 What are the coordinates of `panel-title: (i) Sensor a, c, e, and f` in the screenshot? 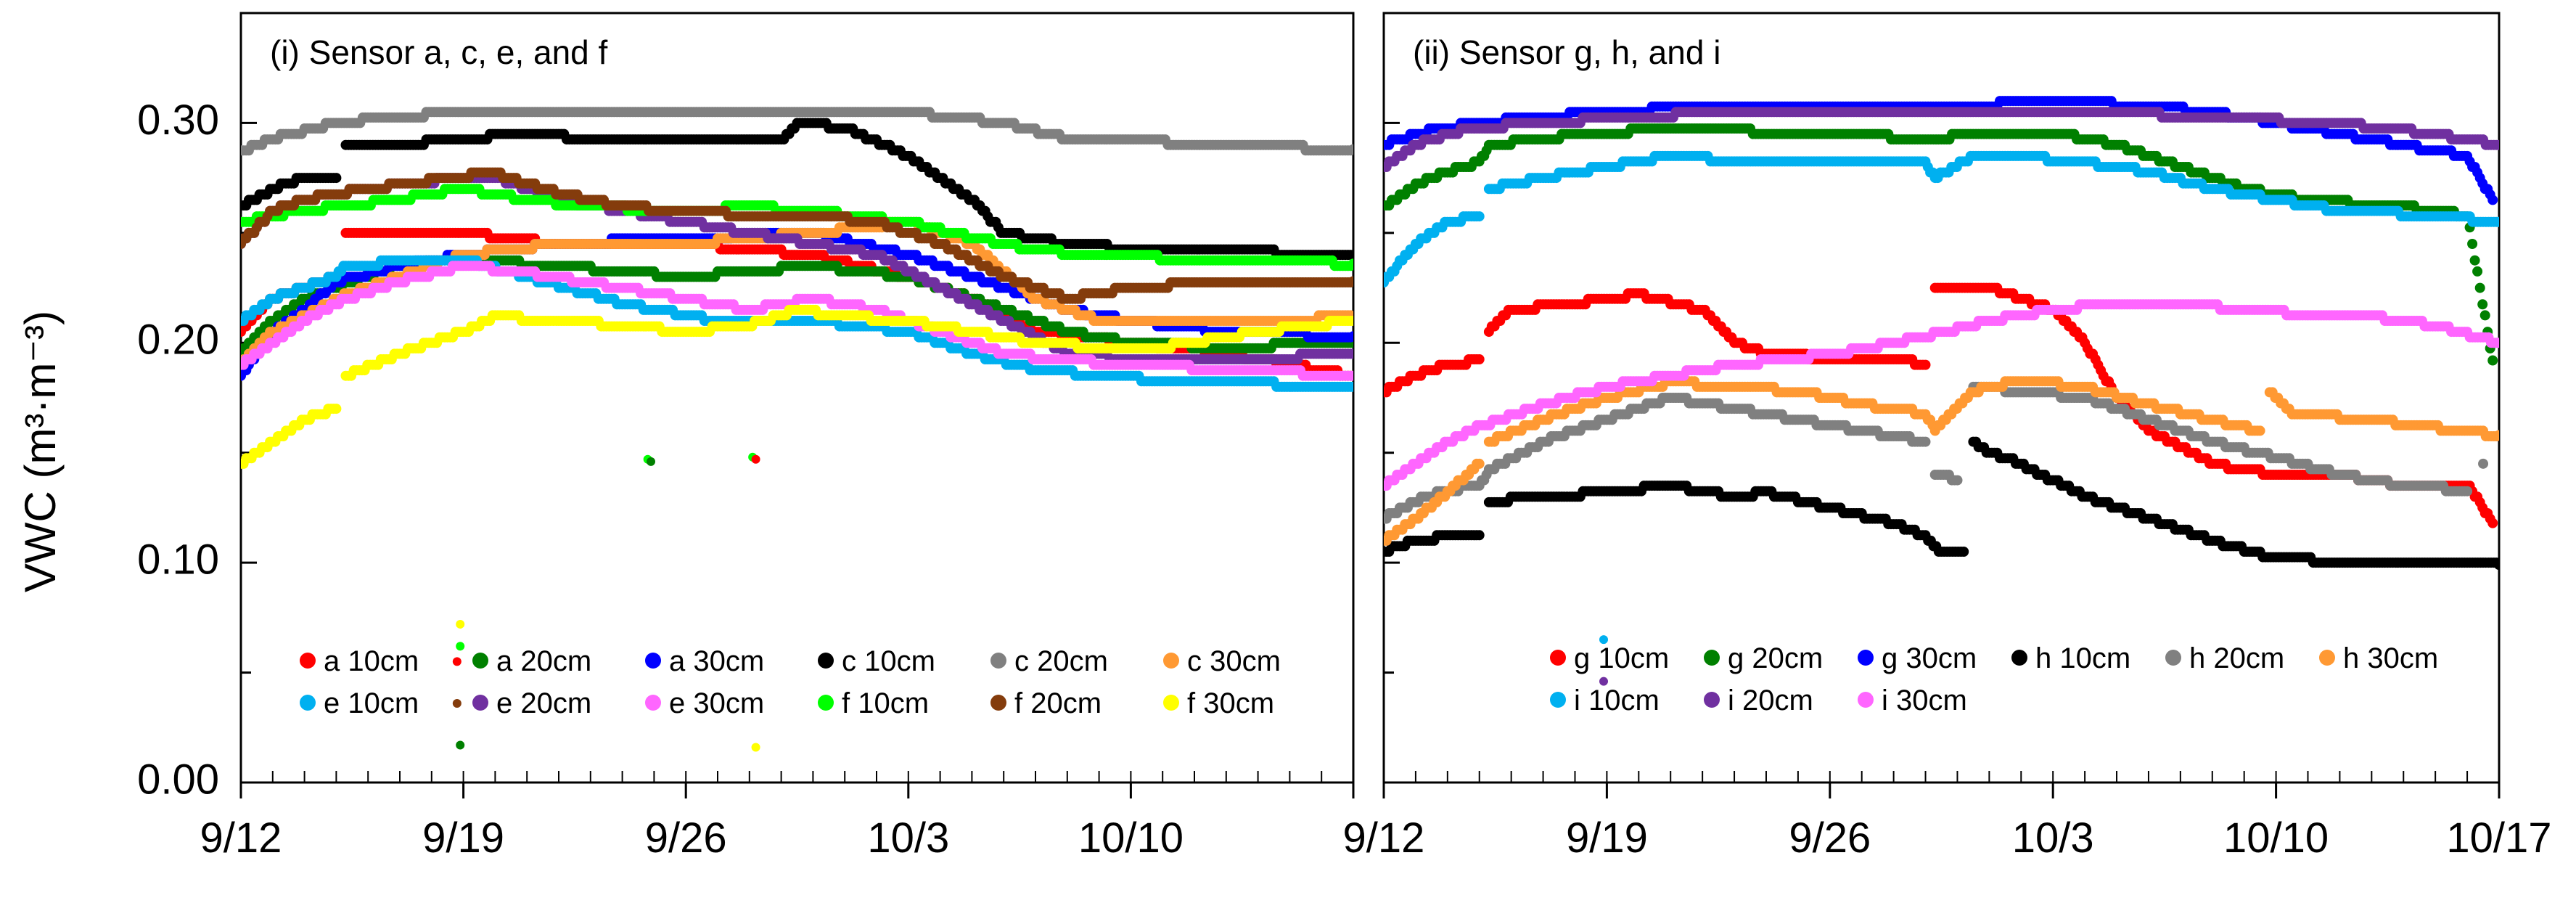 It's located at (439, 52).